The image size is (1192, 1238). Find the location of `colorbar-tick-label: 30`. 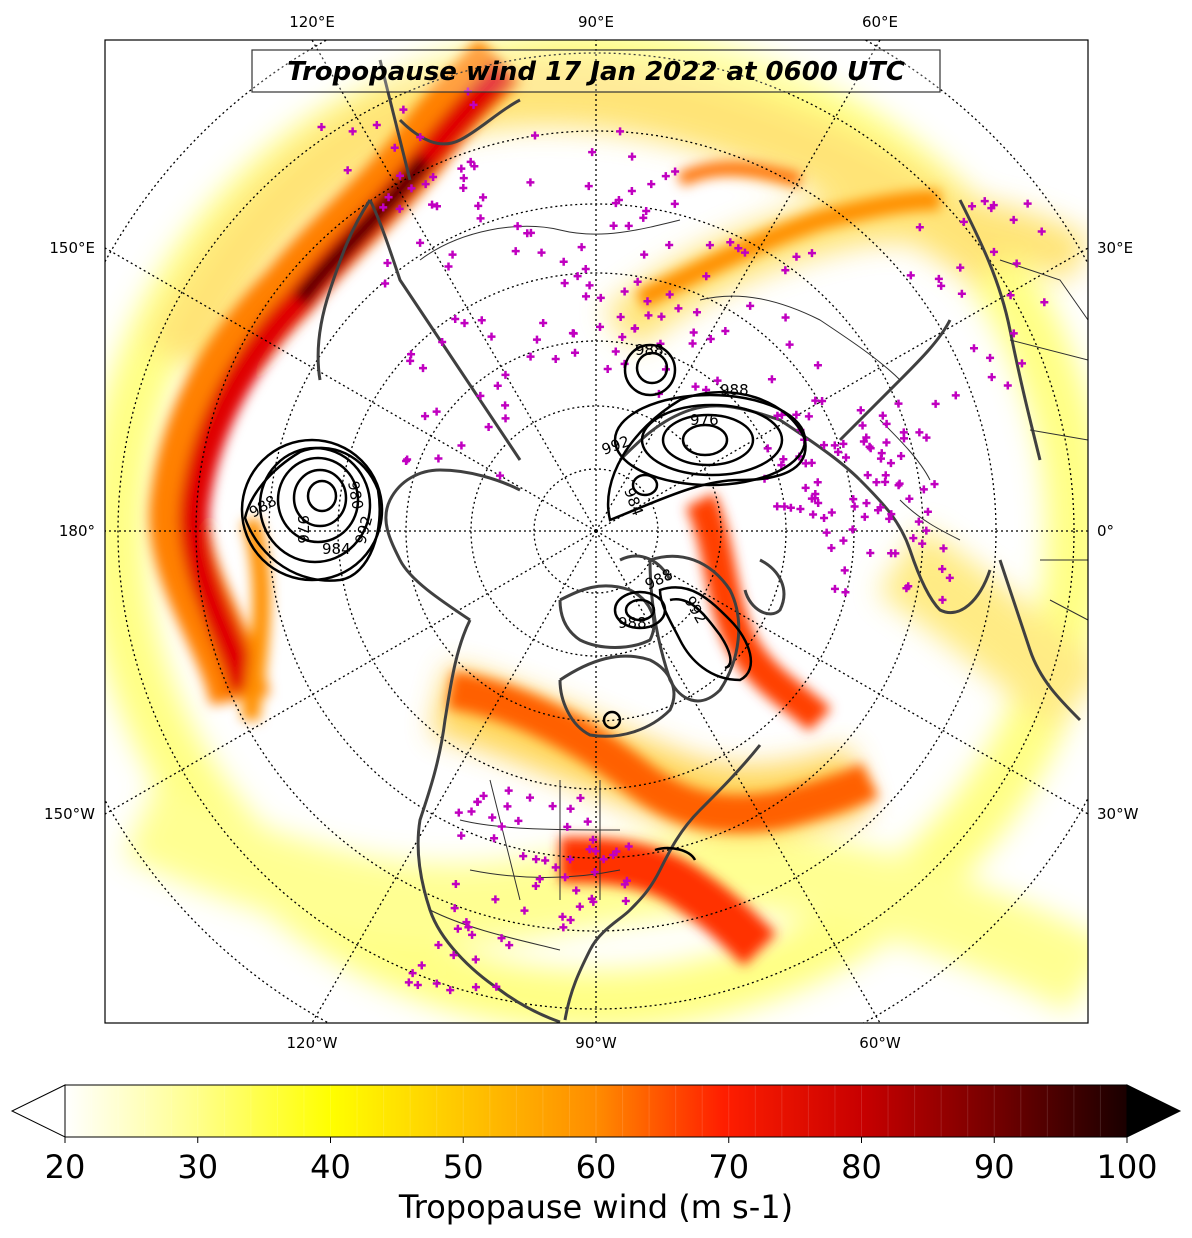

colorbar-tick-label: 30 is located at coordinates (197, 1167).